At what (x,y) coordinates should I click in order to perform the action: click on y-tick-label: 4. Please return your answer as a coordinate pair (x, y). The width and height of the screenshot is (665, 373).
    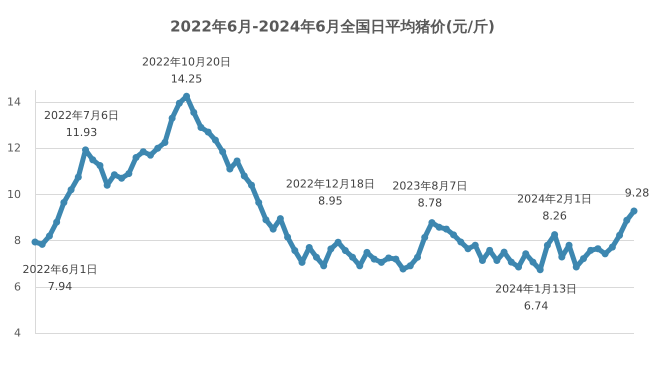
    Looking at the image, I should click on (17, 333).